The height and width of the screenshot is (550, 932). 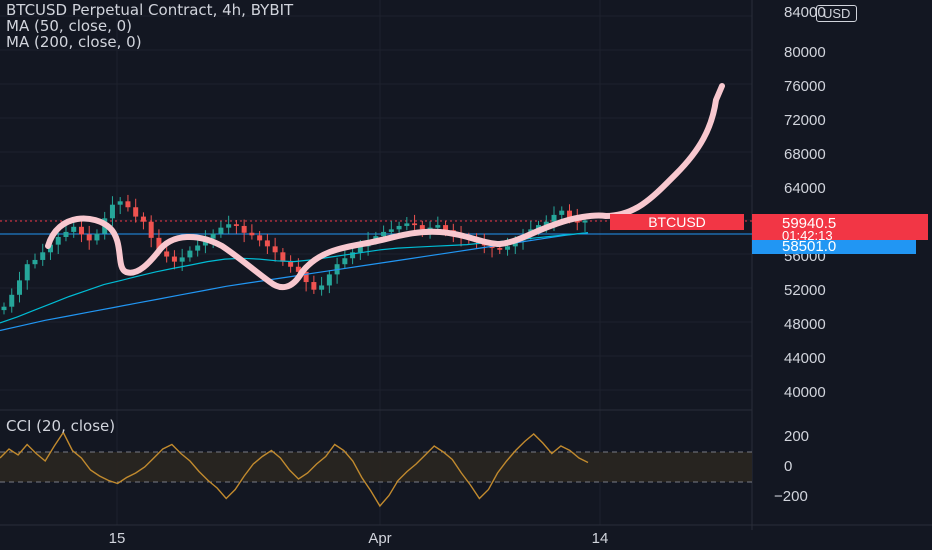 I want to click on drawing-label: BTCUSD, so click(x=677, y=222).